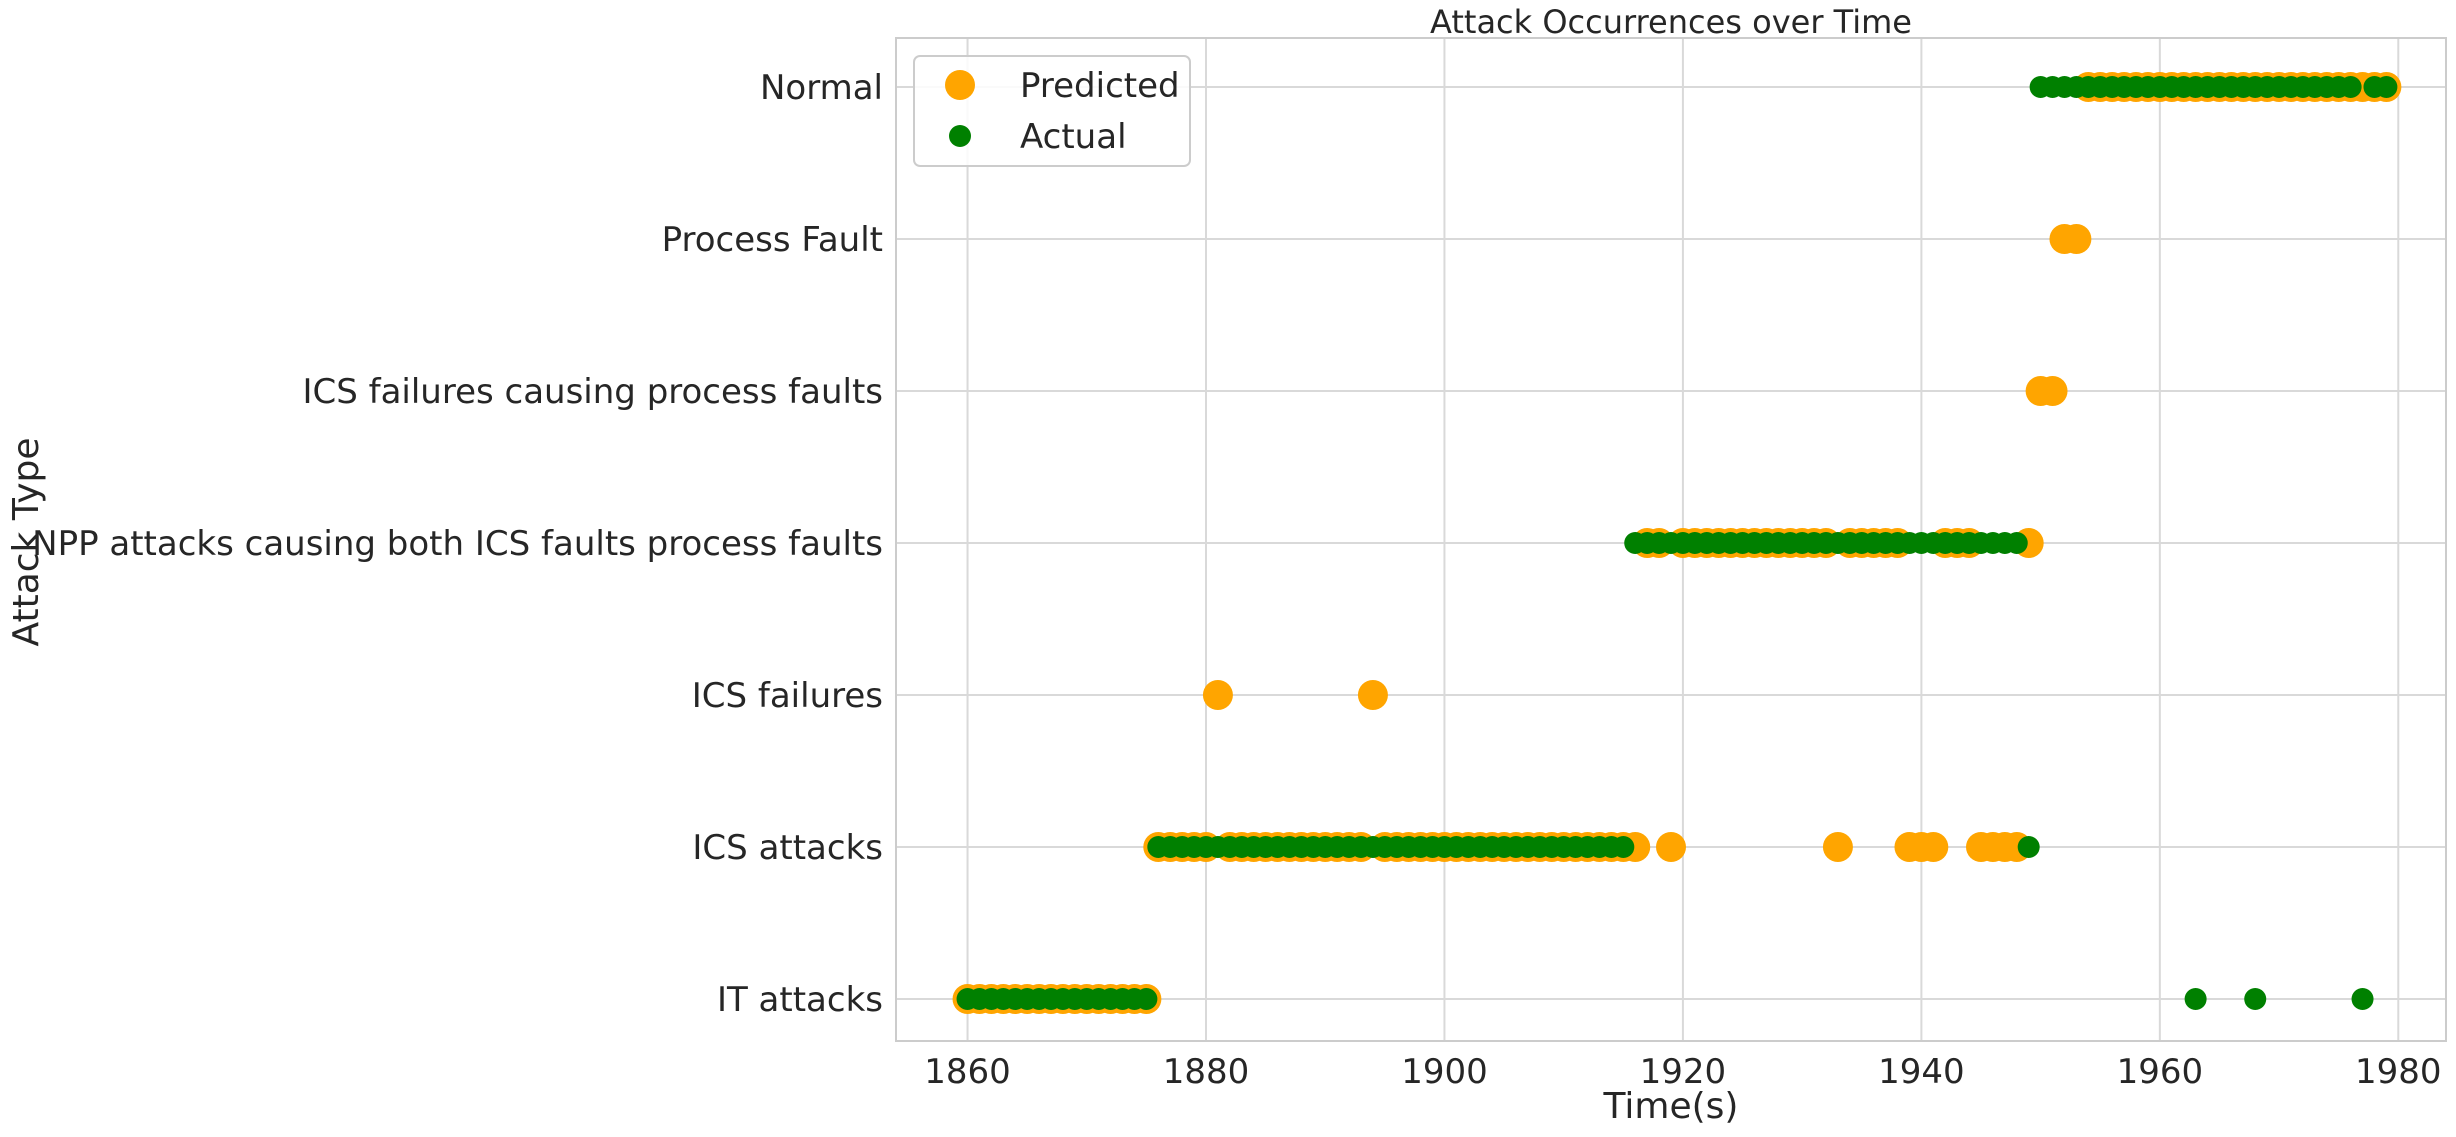 The image size is (2456, 1137). What do you see at coordinates (800, 1000) in the screenshot?
I see `y-tick-label: IT attacks` at bounding box center [800, 1000].